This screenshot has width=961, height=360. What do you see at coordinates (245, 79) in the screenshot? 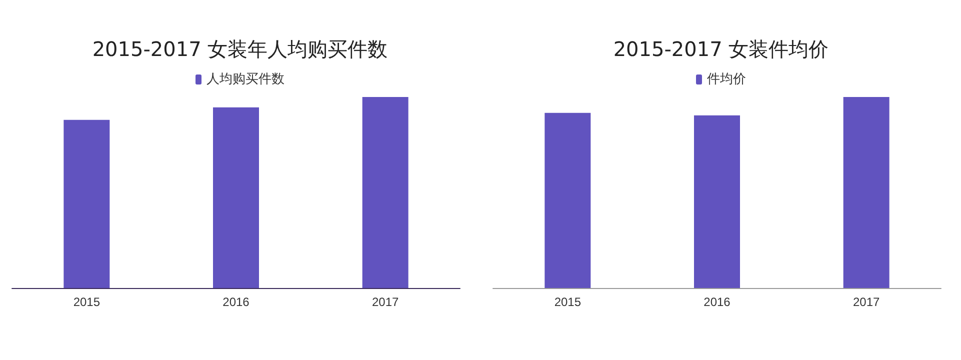
I see `legend-label: 人均购买件数` at bounding box center [245, 79].